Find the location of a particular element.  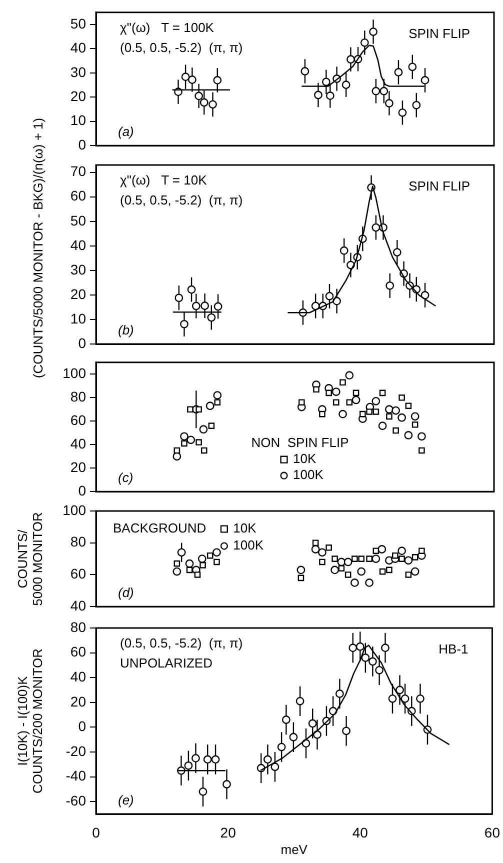

annotation: SPIN FLIP is located at coordinates (439, 33).